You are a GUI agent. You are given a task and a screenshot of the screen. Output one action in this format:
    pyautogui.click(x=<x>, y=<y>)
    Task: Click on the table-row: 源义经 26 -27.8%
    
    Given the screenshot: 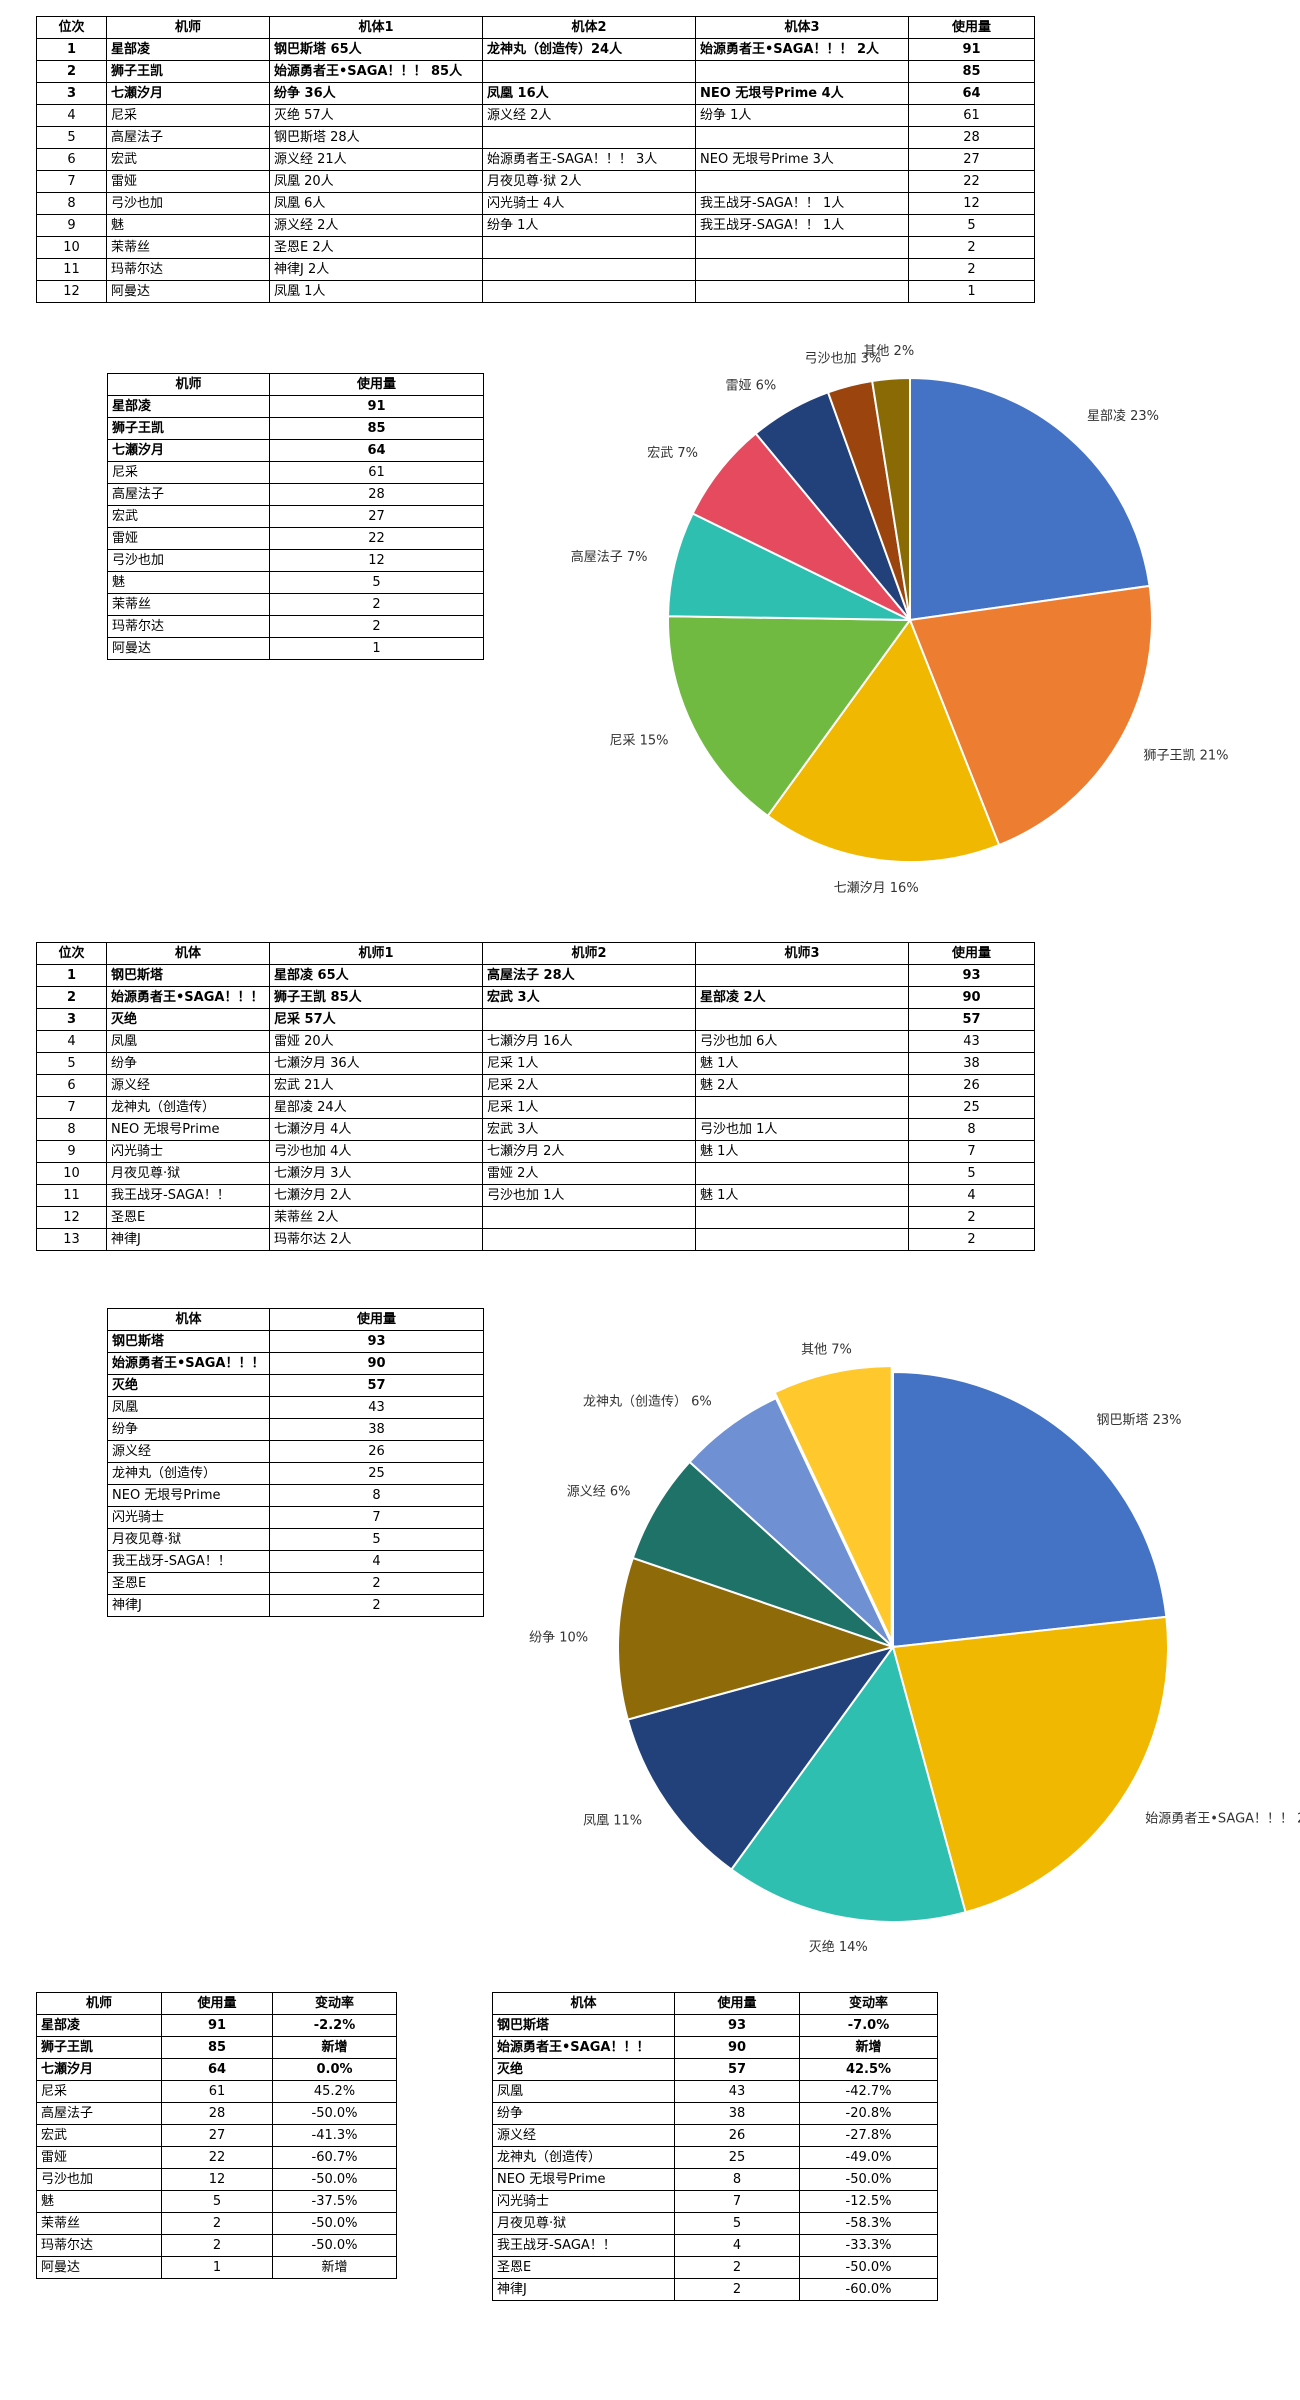 What is the action you would take?
    pyautogui.click(x=715, y=2135)
    